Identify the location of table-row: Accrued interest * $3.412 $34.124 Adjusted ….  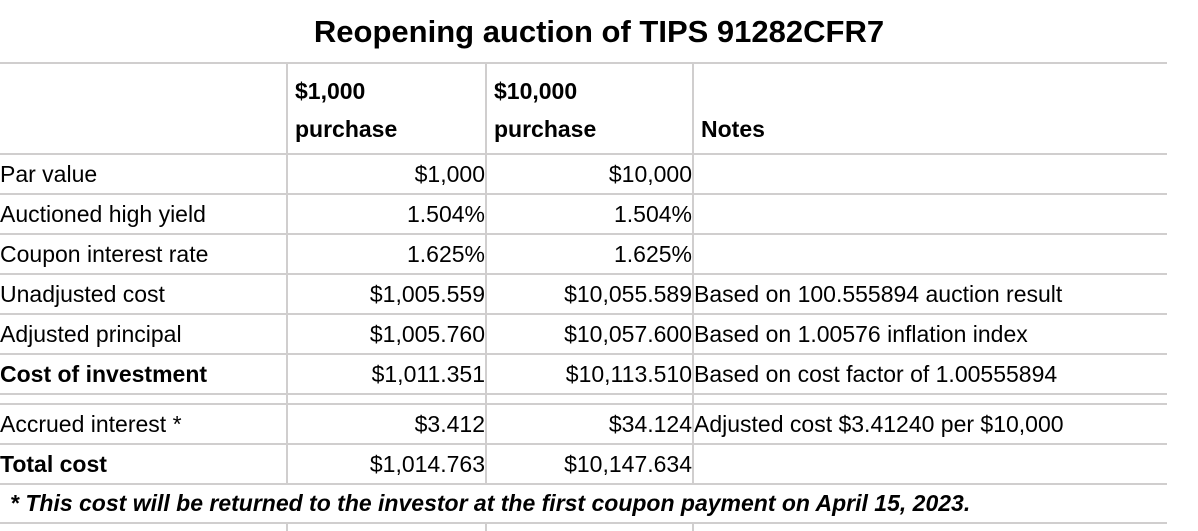
(583, 424).